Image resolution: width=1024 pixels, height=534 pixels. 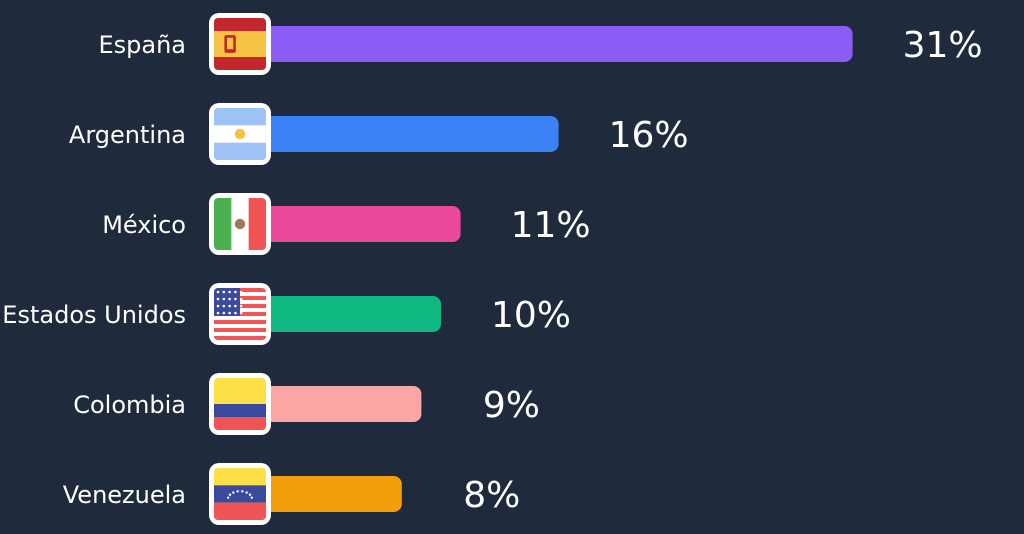 I want to click on value-label: 8%, so click(x=491, y=495).